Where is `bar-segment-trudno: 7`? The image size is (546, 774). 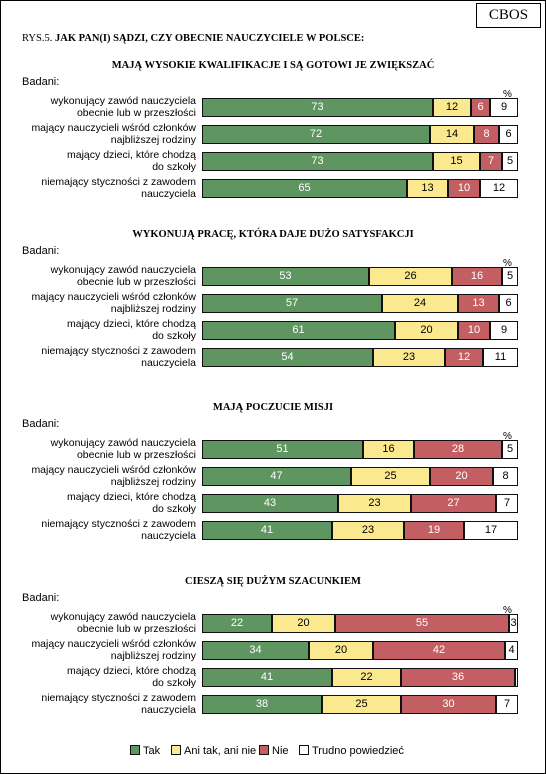
bar-segment-trudno: 7 is located at coordinates (507, 704).